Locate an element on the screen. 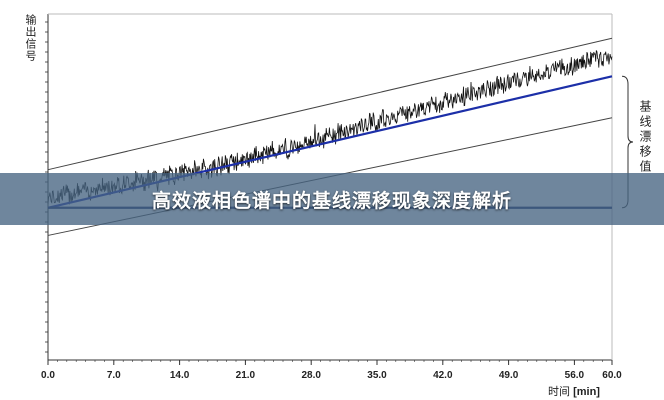  x-tick-label: 21.0 is located at coordinates (246, 375).